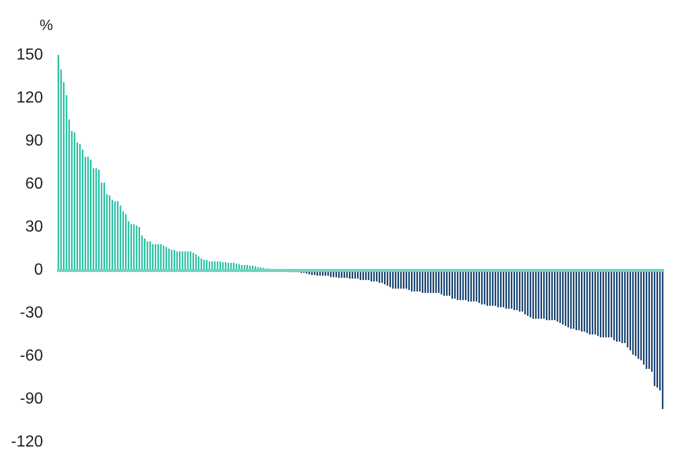 Image resolution: width=674 pixels, height=466 pixels. Describe the element at coordinates (32, 399) in the screenshot. I see `y-tick-label: -90` at that location.